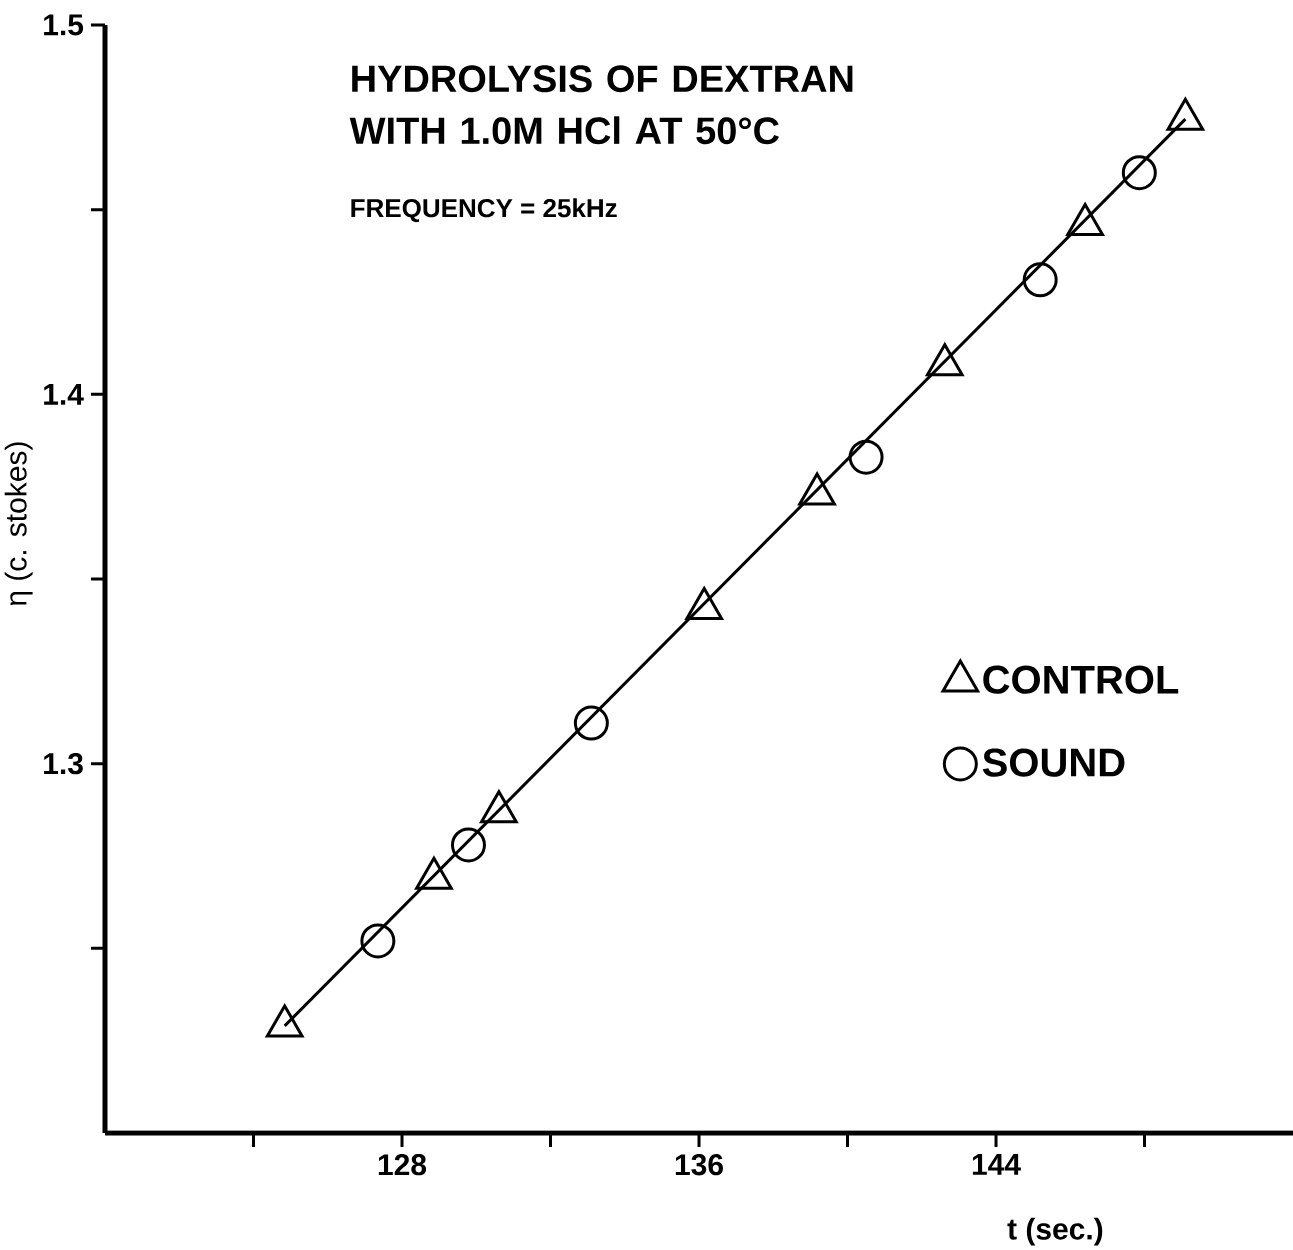 Image resolution: width=1293 pixels, height=1250 pixels. What do you see at coordinates (1081, 679) in the screenshot?
I see `legend-label: CONTROL` at bounding box center [1081, 679].